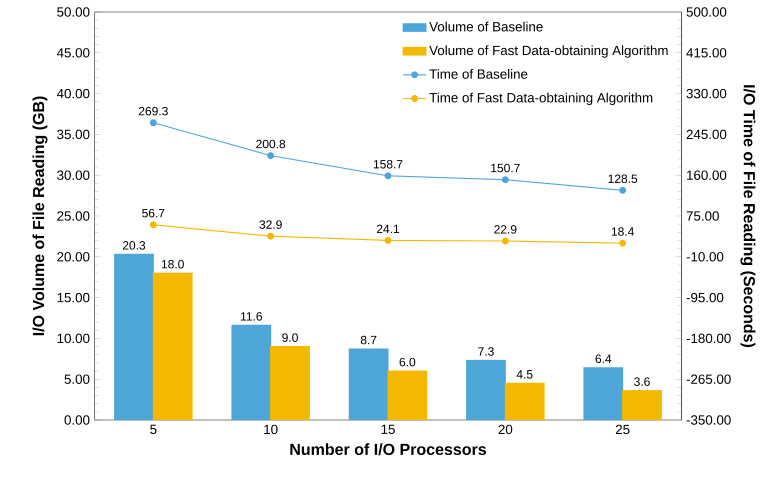 The height and width of the screenshot is (499, 764). Describe the element at coordinates (706, 135) in the screenshot. I see `y2-tick-label: 245.00` at that location.